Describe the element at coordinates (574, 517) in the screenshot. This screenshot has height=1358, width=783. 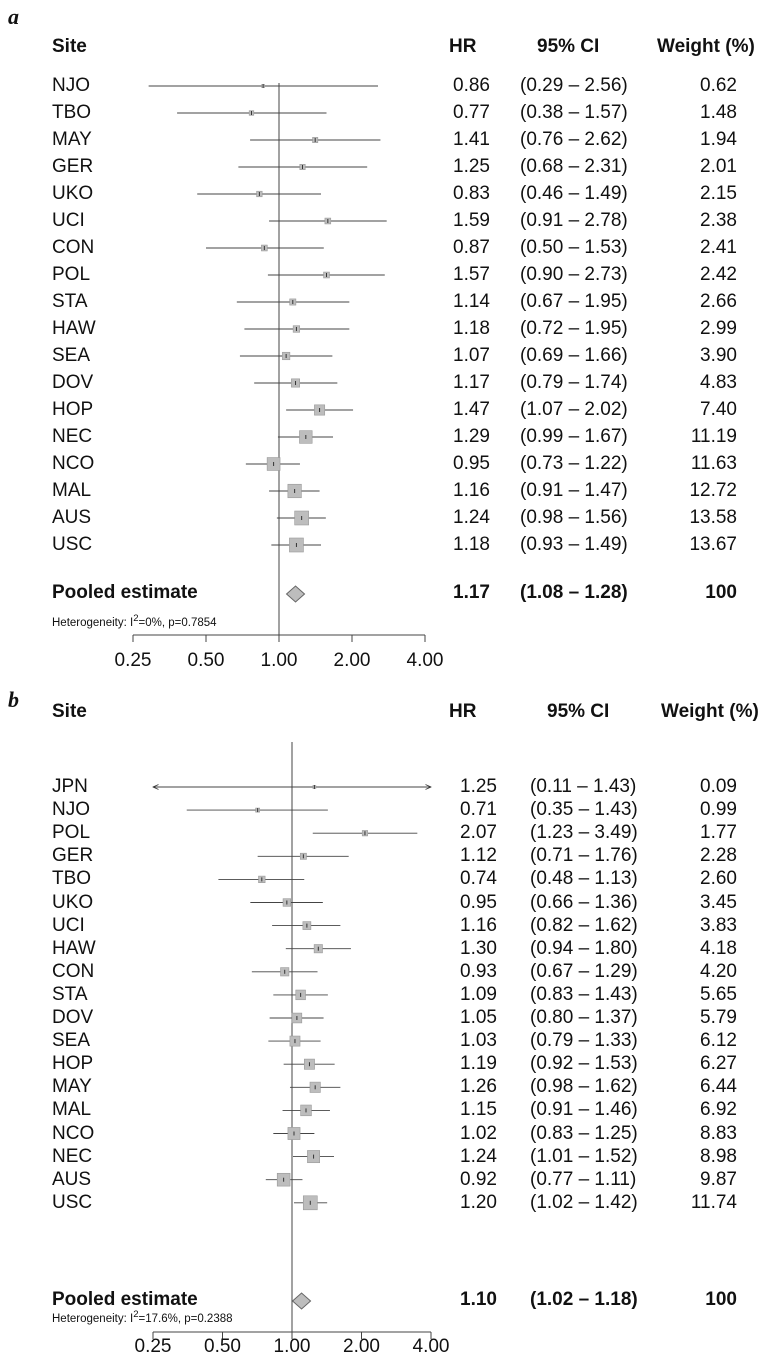
I see `ci-value: (0.98 – 1.56)` at that location.